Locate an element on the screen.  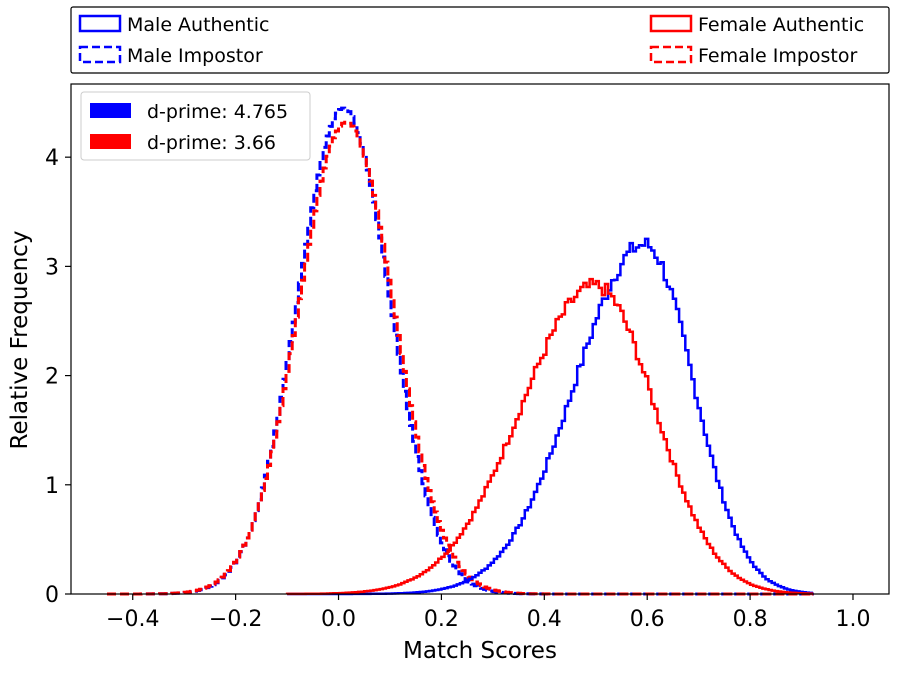
x-tick-label: 0.0 is located at coordinates (338, 619).